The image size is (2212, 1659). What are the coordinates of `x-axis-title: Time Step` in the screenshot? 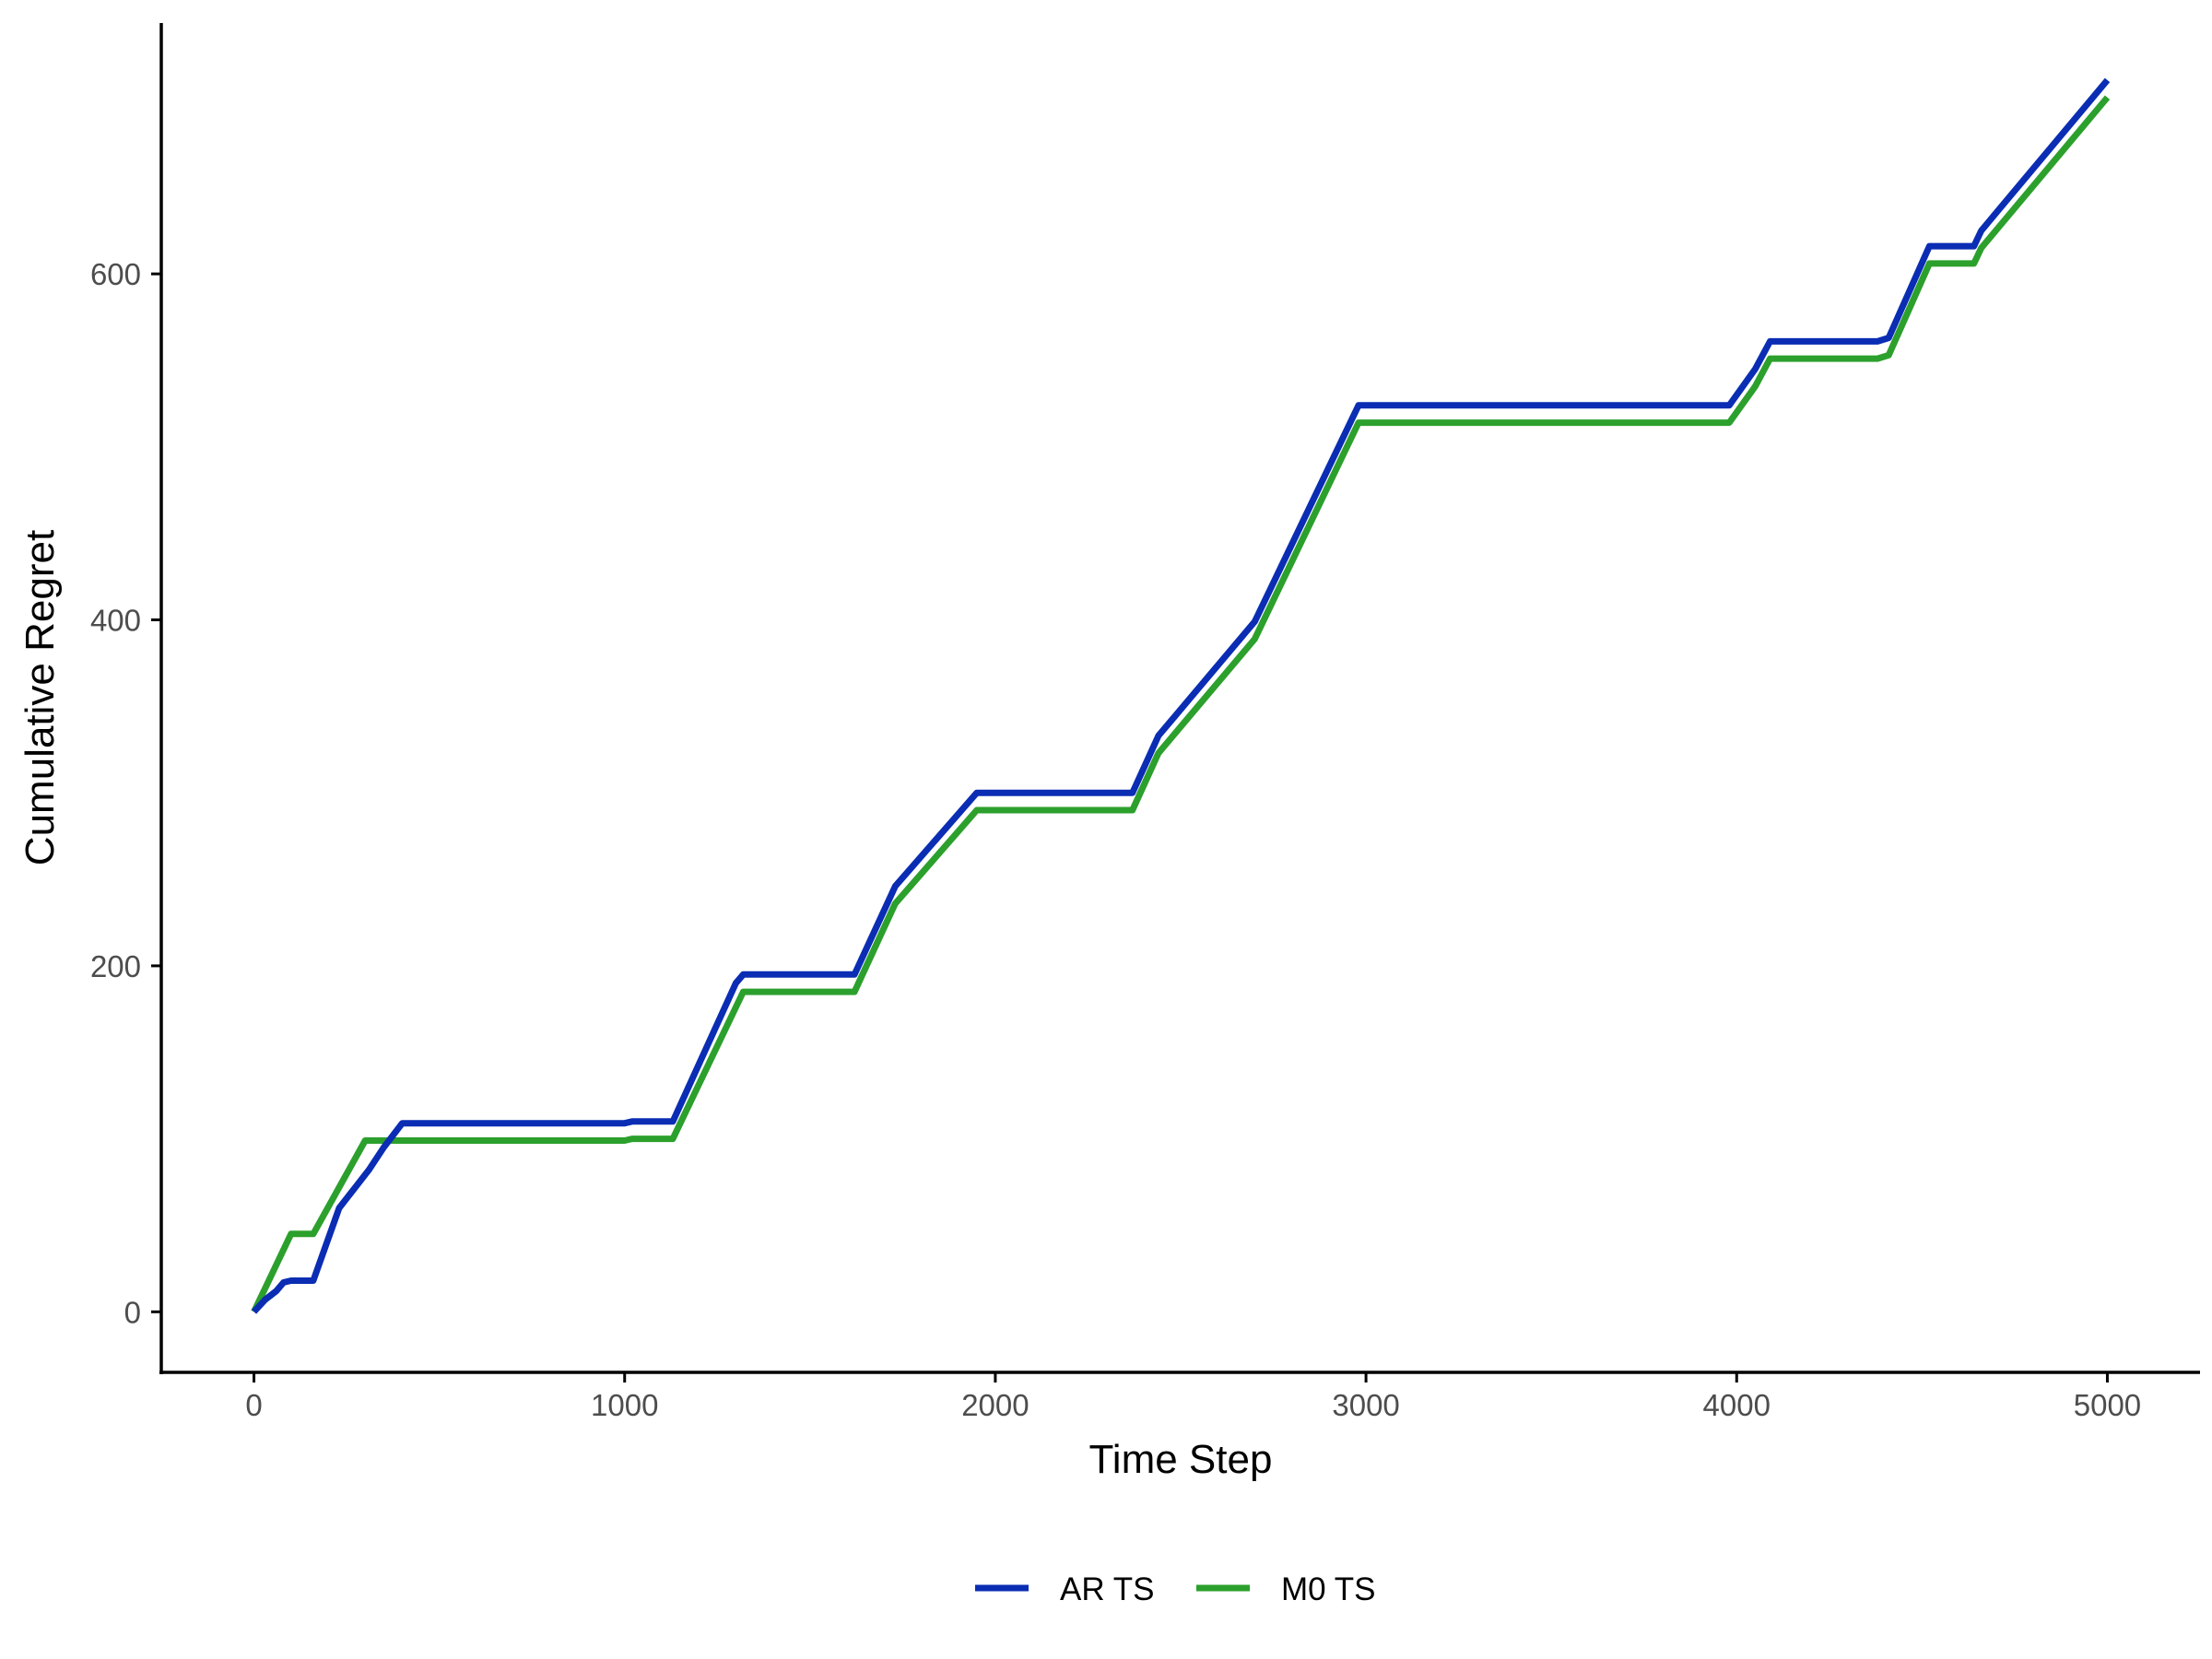 It's located at (1181, 1459).